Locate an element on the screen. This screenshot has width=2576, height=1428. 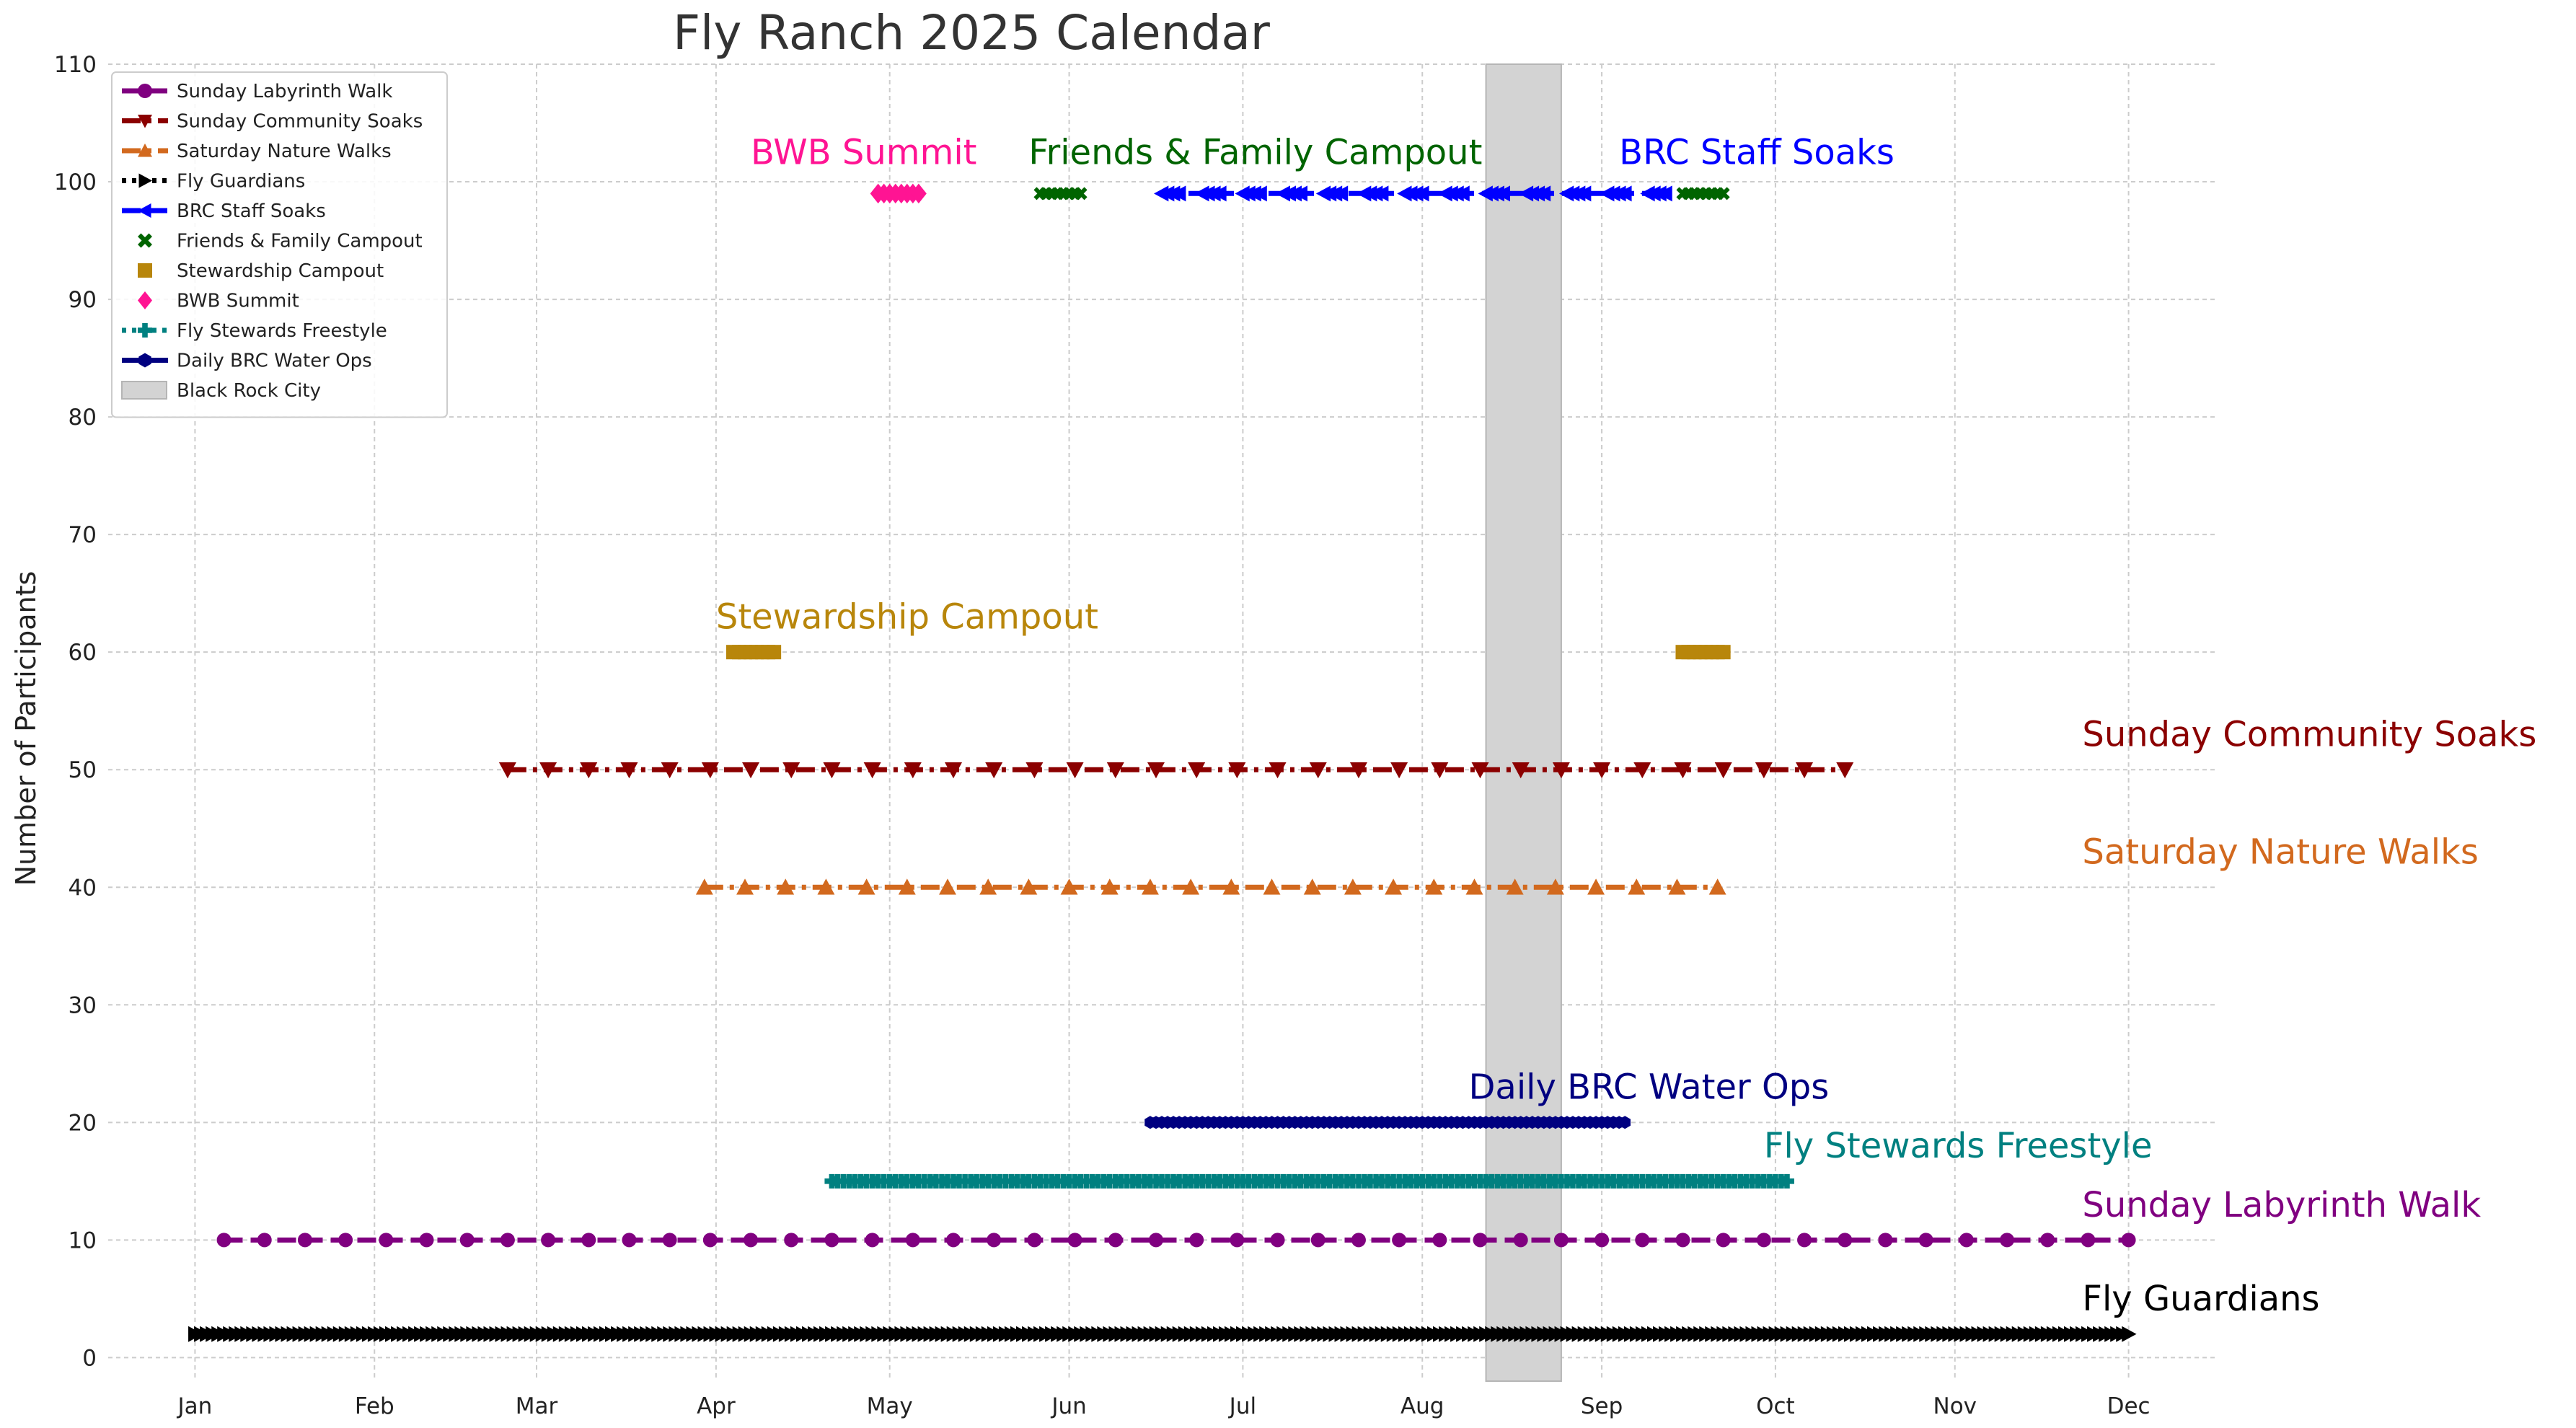
x-tick-label-nov: Nov is located at coordinates (1955, 1406).